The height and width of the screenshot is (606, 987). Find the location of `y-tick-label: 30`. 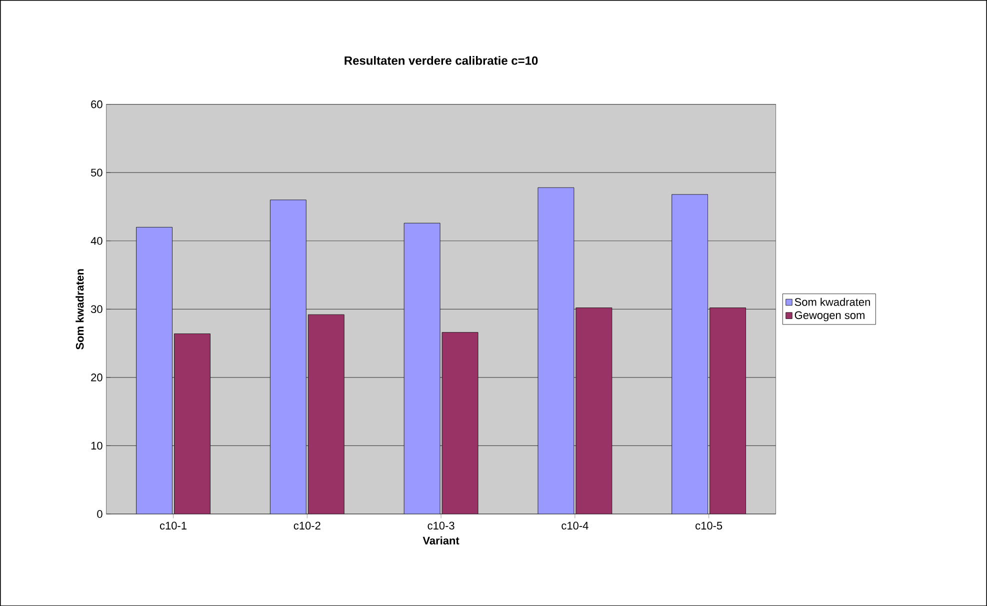

y-tick-label: 30 is located at coordinates (96, 309).